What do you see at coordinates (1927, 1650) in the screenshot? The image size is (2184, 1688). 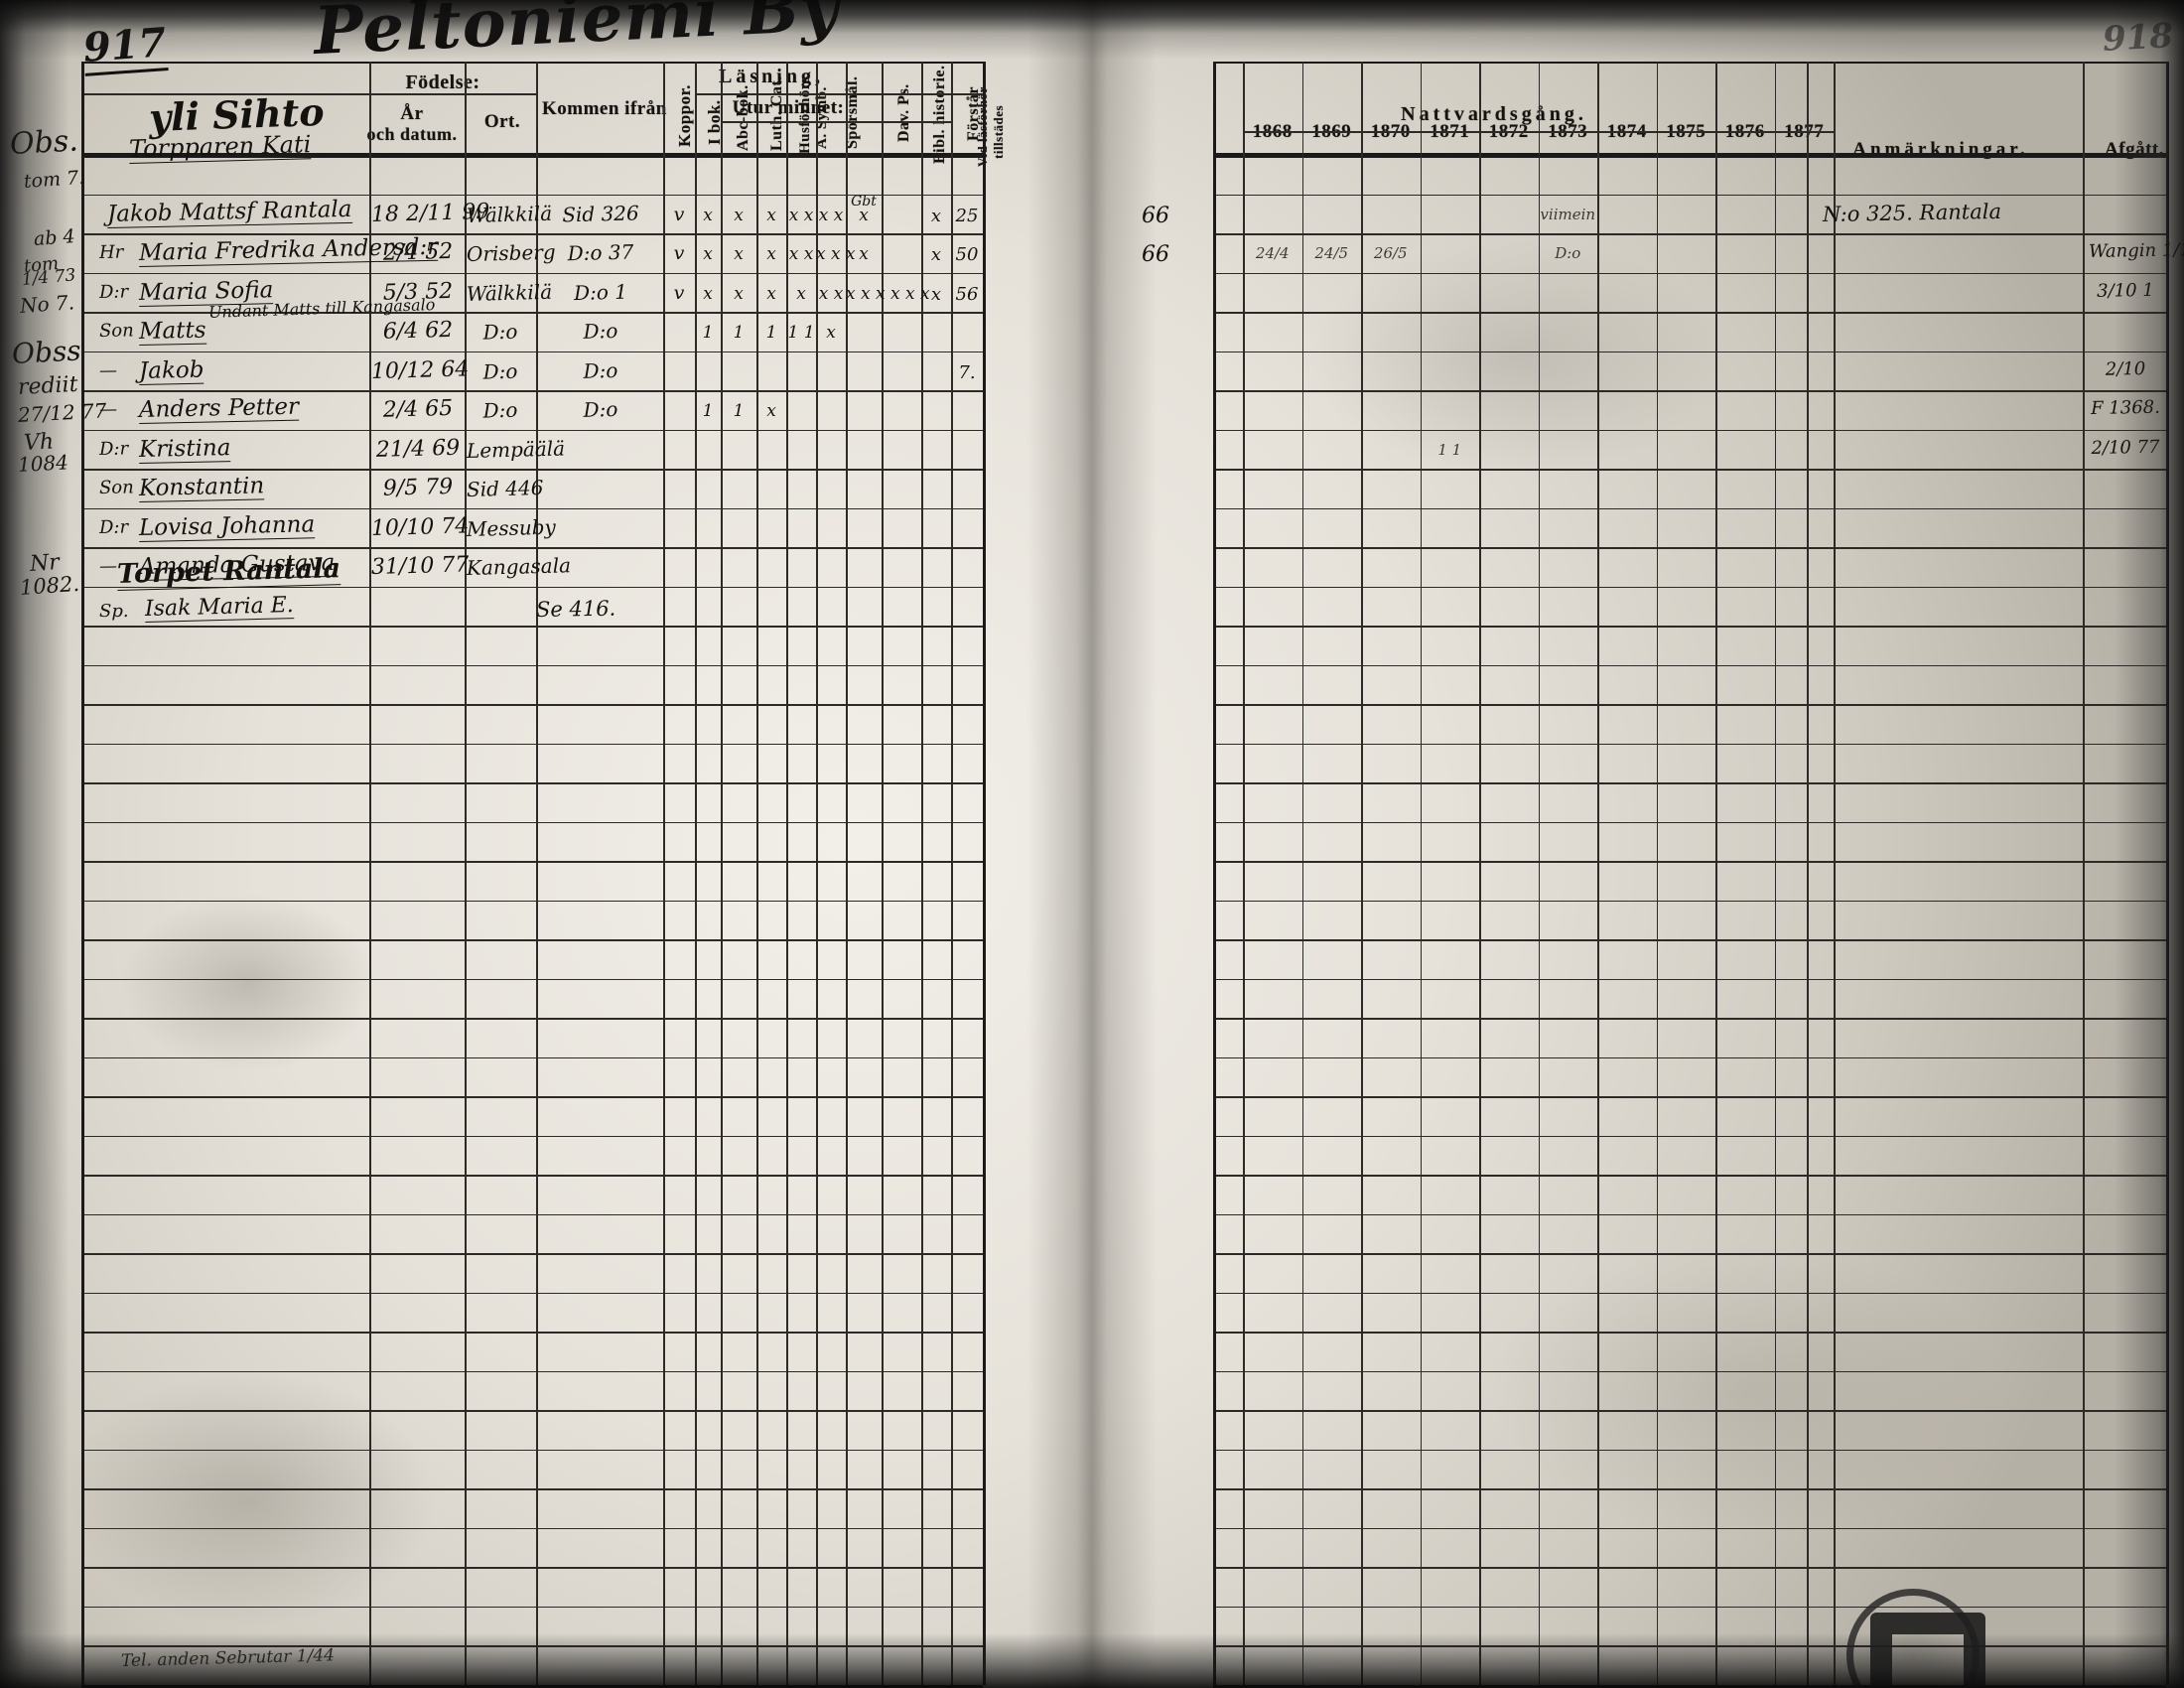 I see `archive-stamp-inner` at bounding box center [1927, 1650].